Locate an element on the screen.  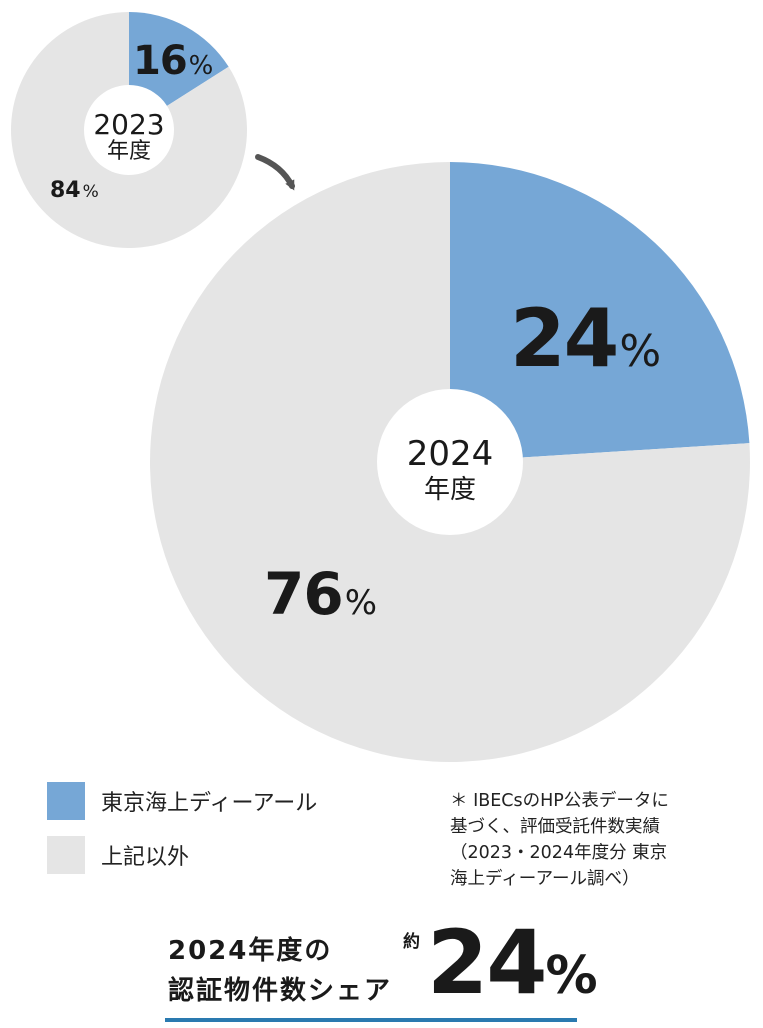
summary-number: 24 is located at coordinates (487, 962).